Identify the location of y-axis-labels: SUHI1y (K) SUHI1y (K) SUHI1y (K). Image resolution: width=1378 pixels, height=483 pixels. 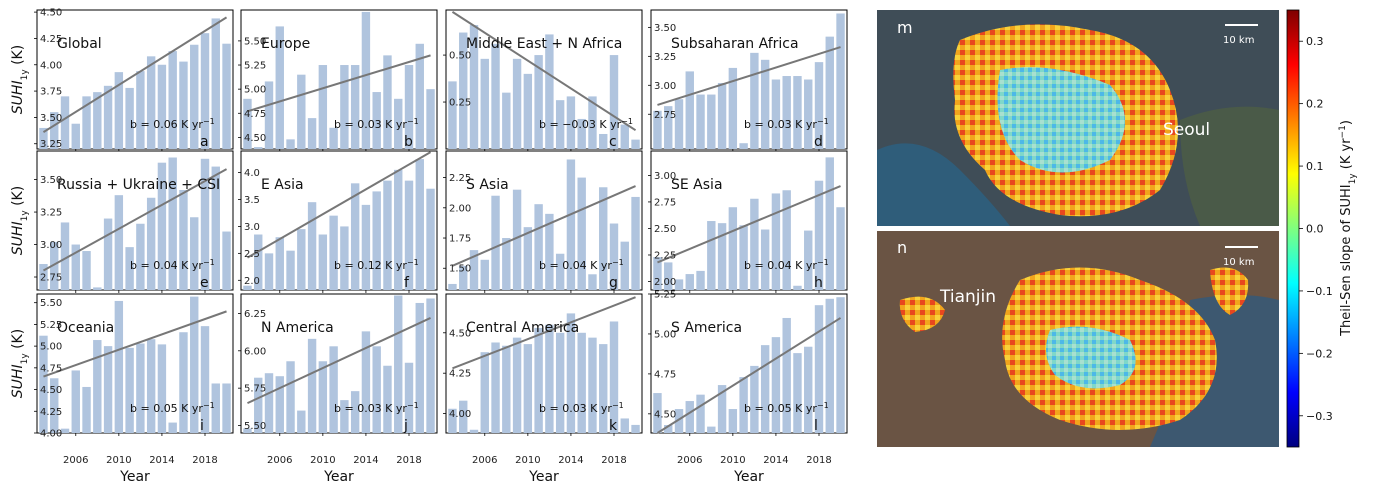
(20, 221).